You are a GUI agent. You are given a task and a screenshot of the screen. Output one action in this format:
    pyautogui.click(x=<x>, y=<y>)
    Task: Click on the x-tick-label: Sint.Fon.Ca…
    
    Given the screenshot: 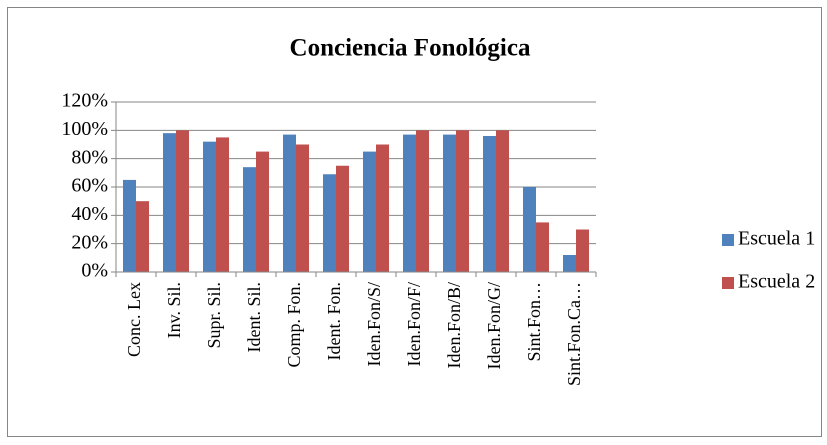 What is the action you would take?
    pyautogui.click(x=574, y=334)
    